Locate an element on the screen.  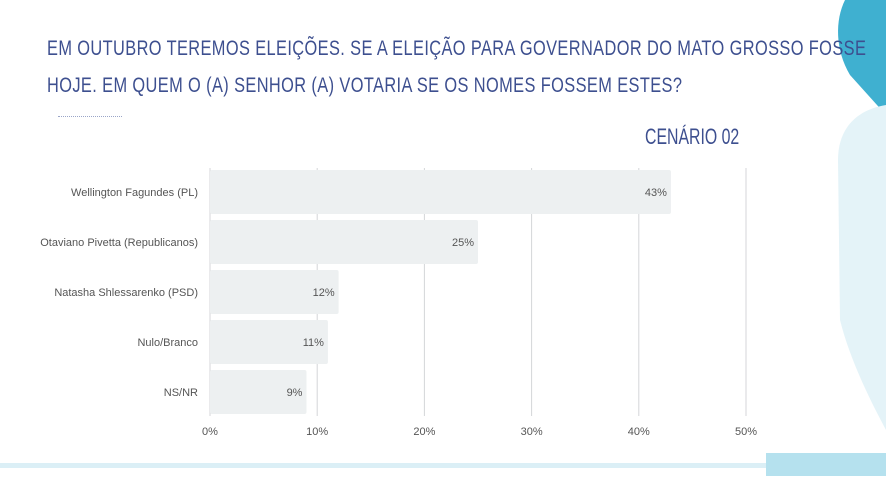
x-tick-label: 10% is located at coordinates (317, 432).